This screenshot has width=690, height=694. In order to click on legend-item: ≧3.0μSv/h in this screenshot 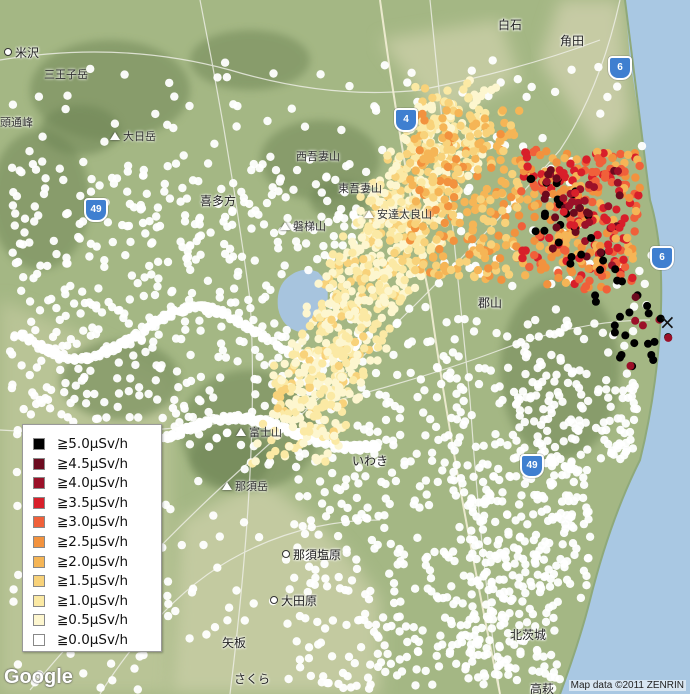, I will do `click(80, 522)`.